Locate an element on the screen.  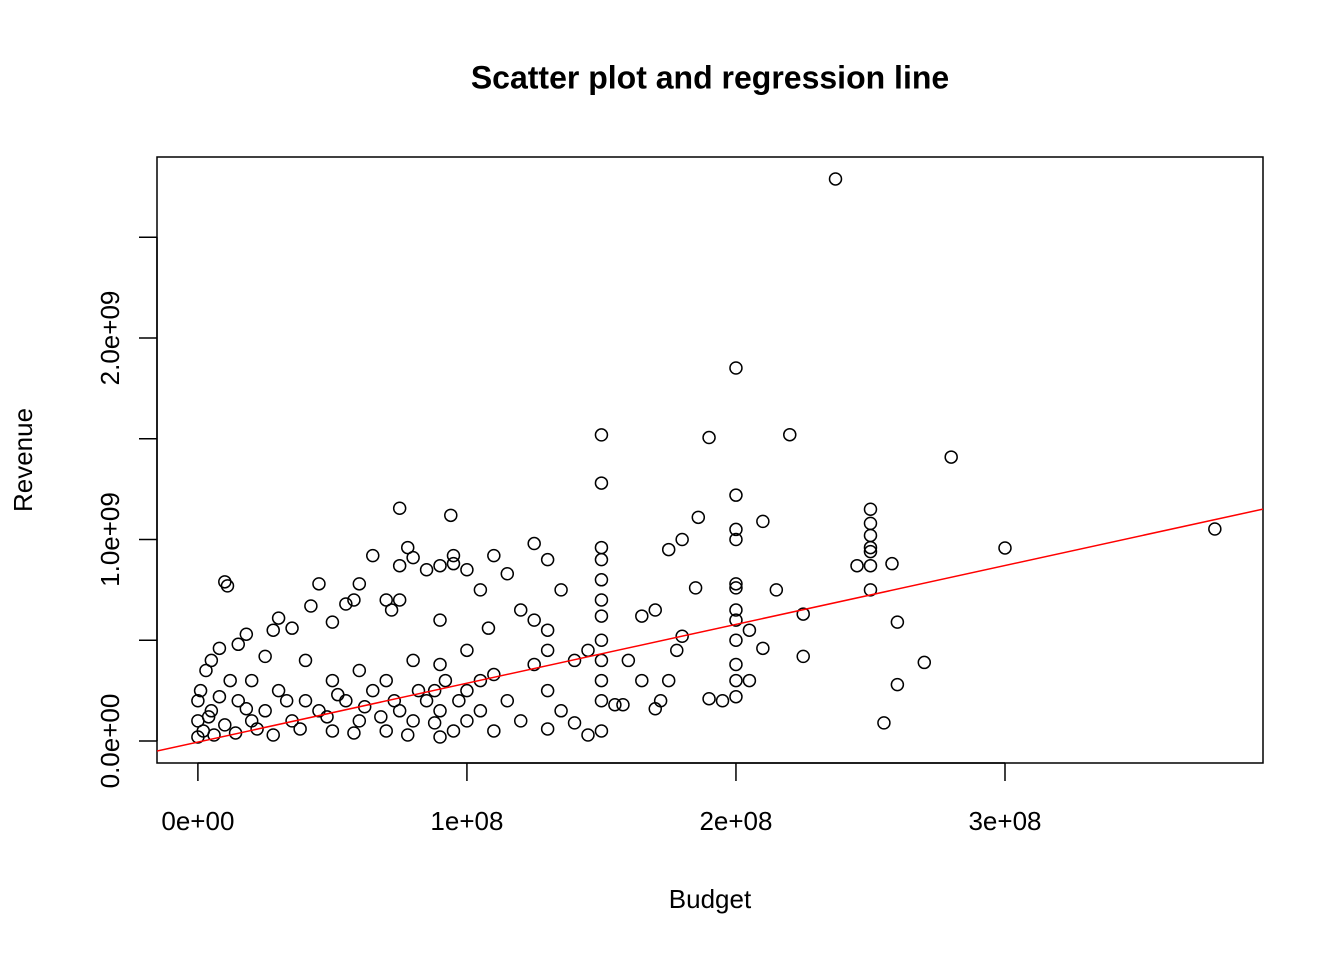
x-tick-label: 0e+00 is located at coordinates (197, 821).